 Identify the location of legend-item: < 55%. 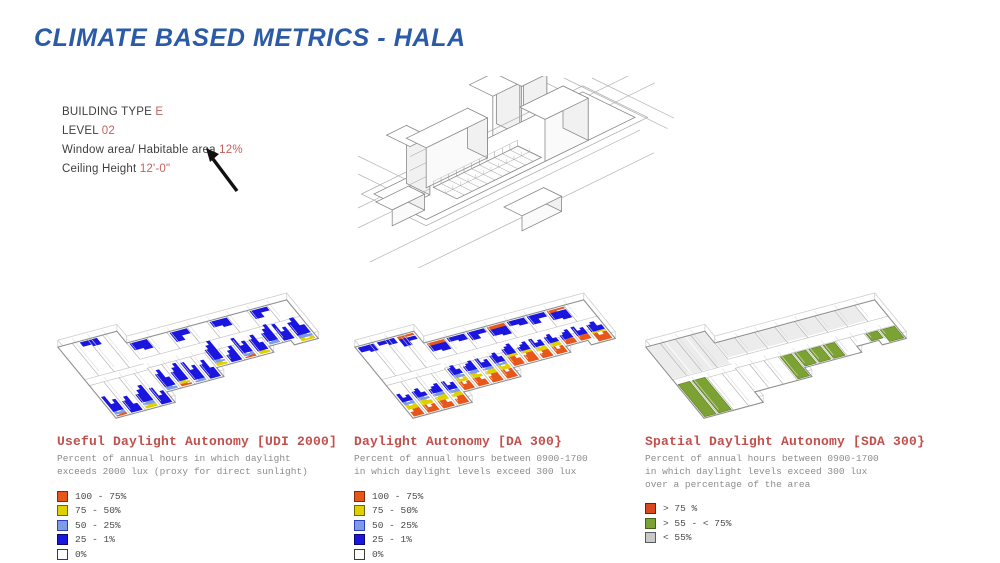
(791, 538).